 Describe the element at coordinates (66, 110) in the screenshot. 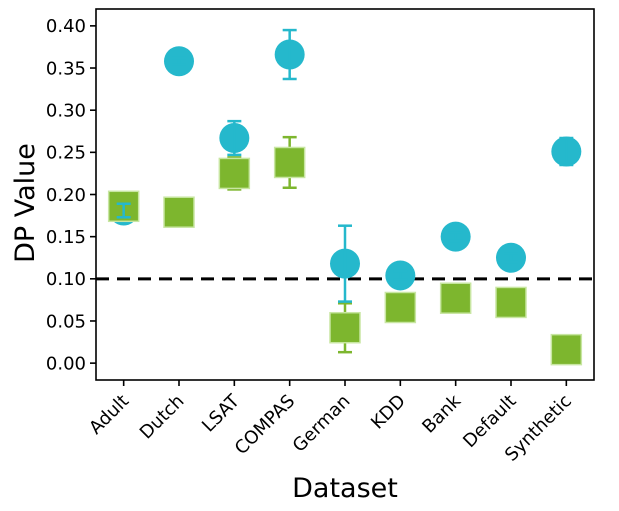

I see `y-tick-label: 0.30` at that location.